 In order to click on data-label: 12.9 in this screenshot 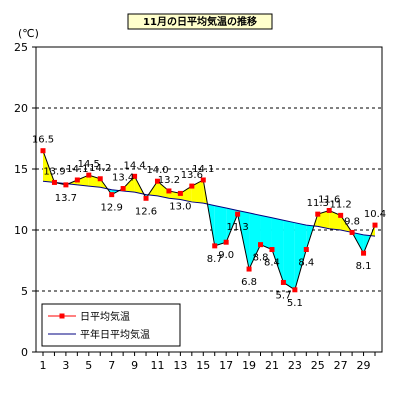, I will do `click(112, 208)`.